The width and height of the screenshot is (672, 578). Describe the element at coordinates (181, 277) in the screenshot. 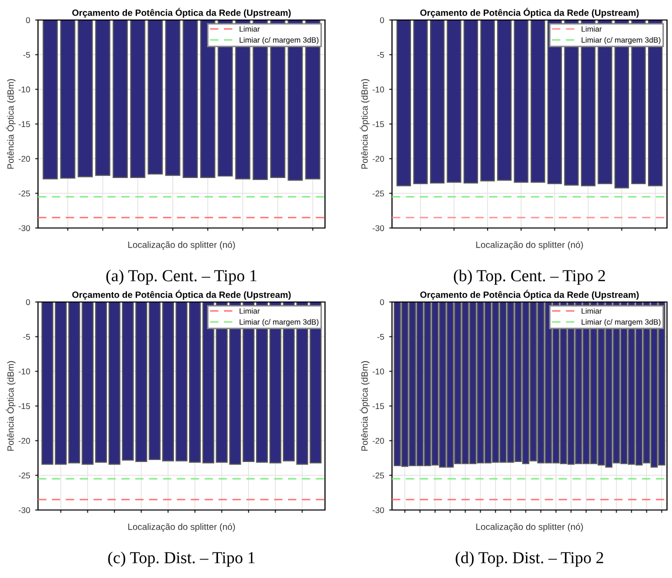

I see `text: (a) Top. Cent. – Tipo 1` at that location.